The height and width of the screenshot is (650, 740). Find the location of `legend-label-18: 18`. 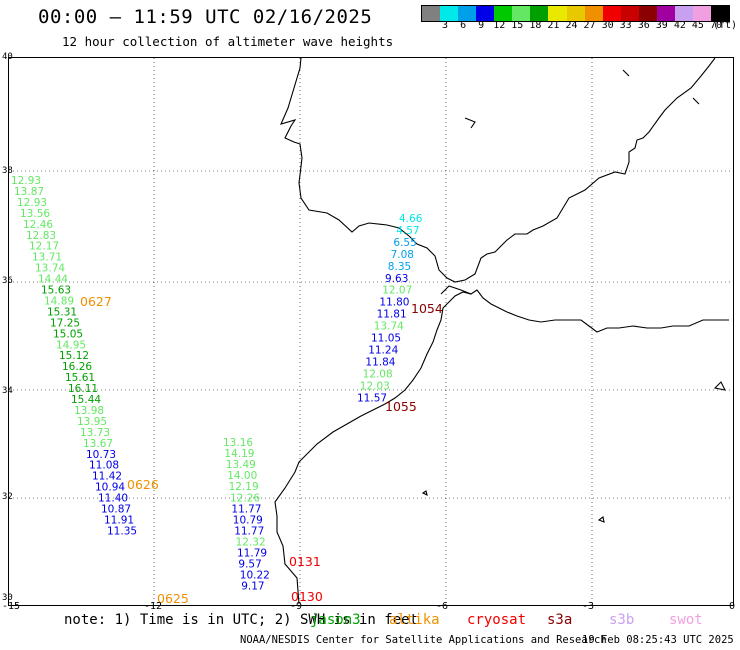

legend-label-18: 18 is located at coordinates (535, 25).